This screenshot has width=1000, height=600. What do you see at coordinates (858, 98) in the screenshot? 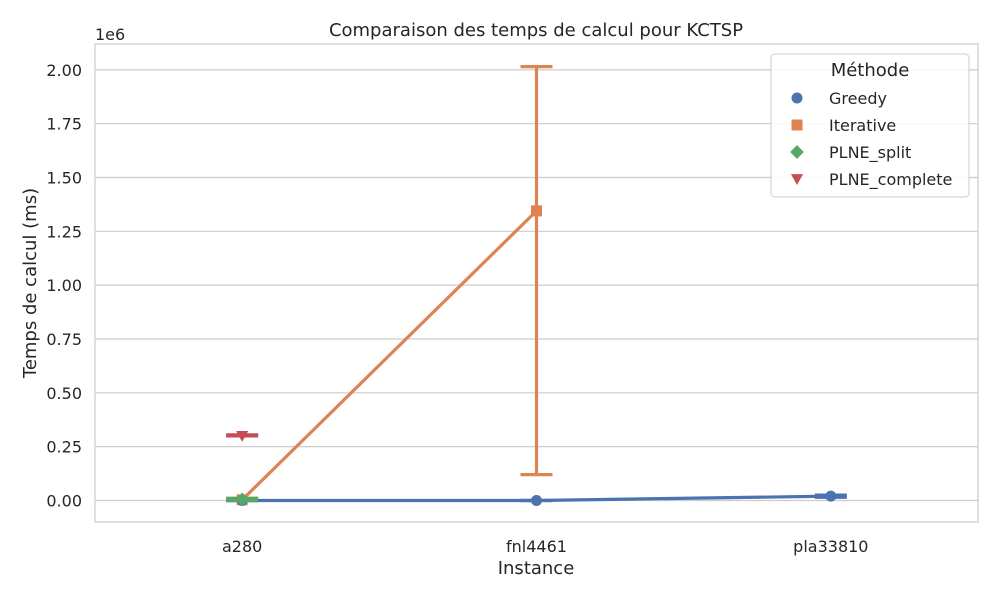
I see `legend-label-greedy: Greedy` at bounding box center [858, 98].